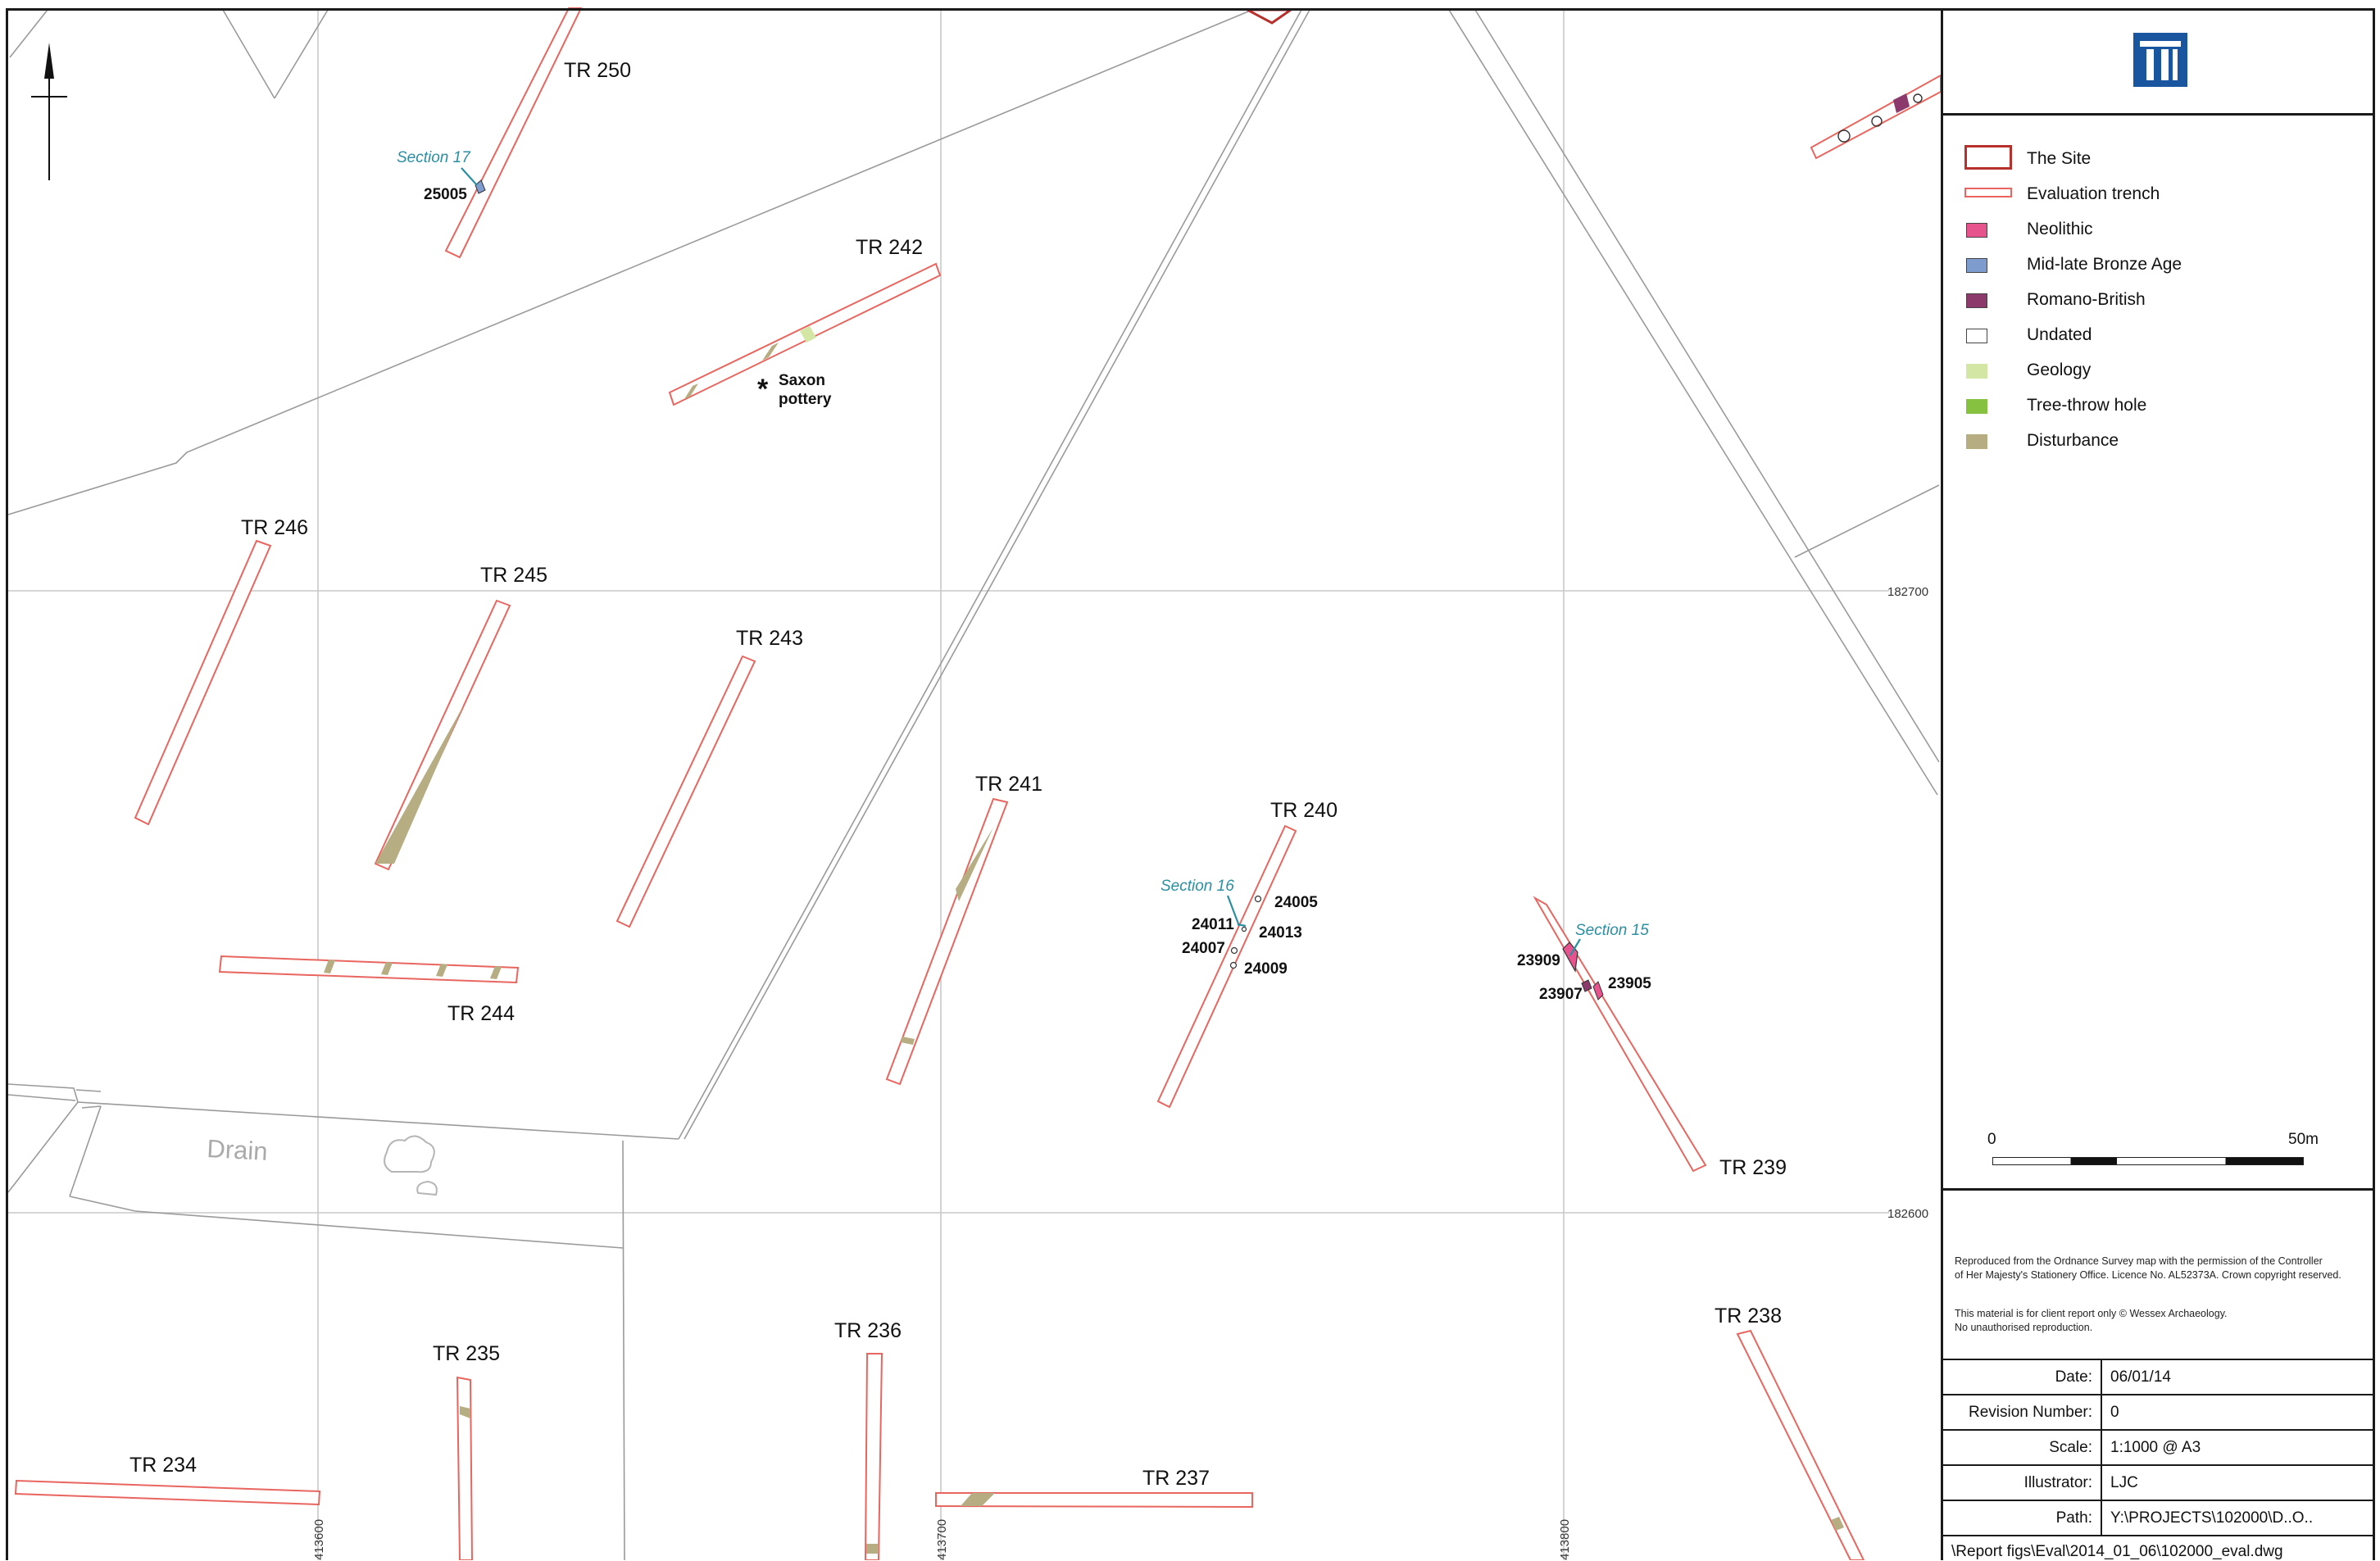 The width and height of the screenshot is (2380, 1561). I want to click on scale-max-label: 50m, so click(2304, 1139).